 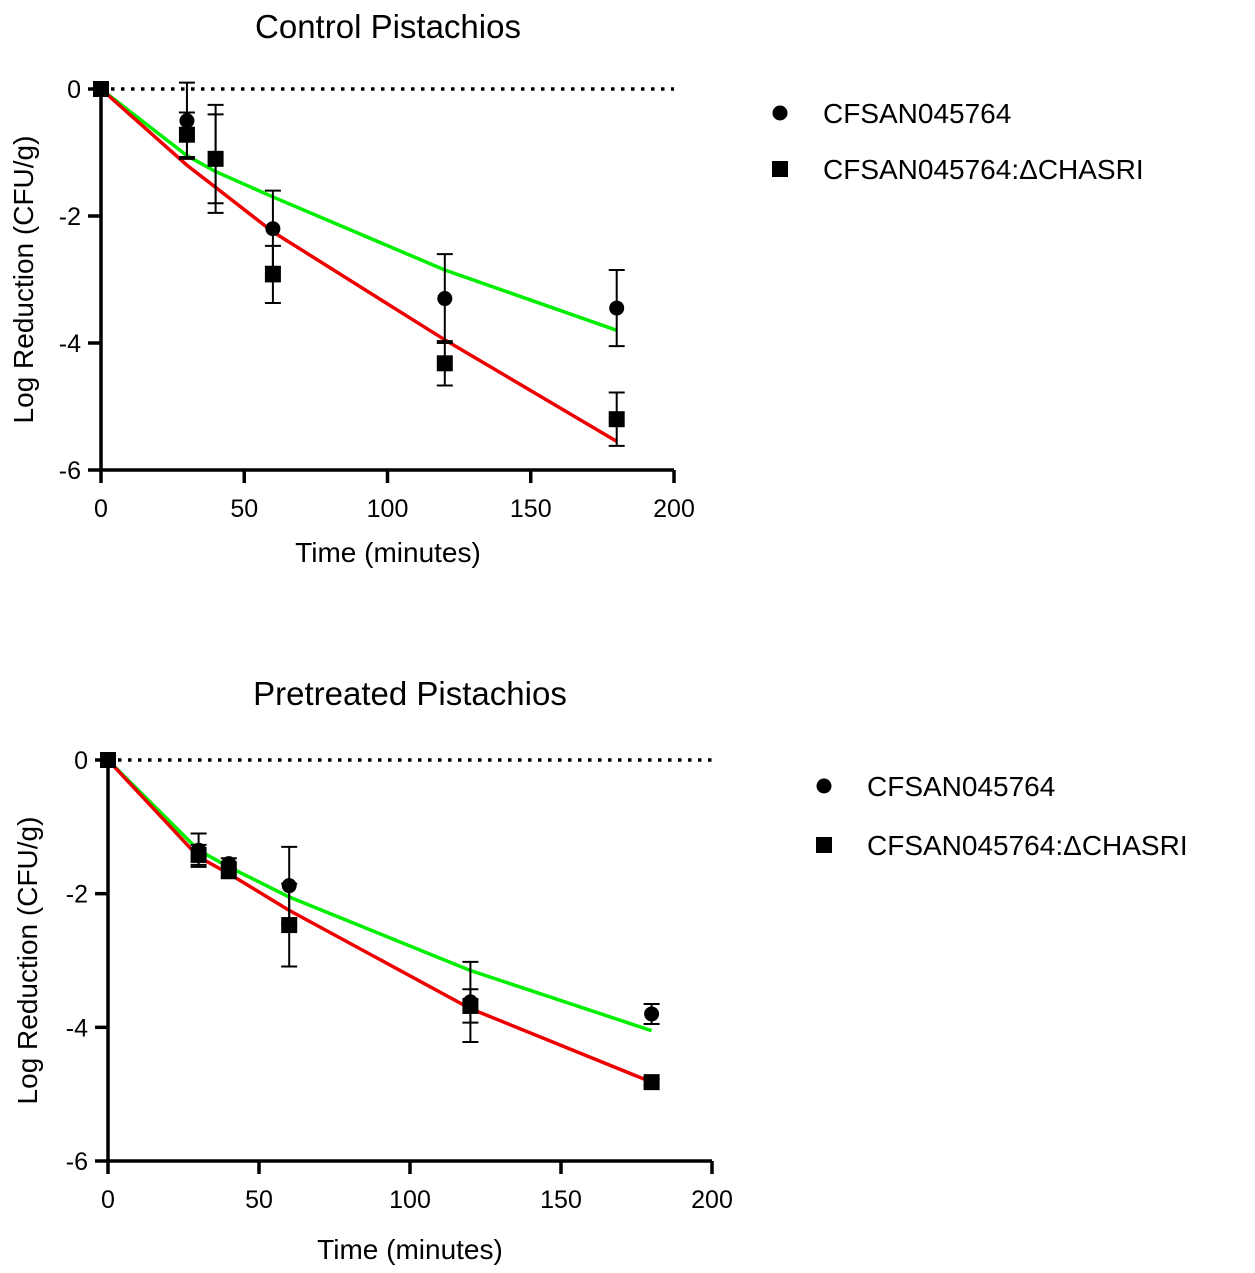 I want to click on chart-title: Control Pistachios, so click(x=388, y=26).